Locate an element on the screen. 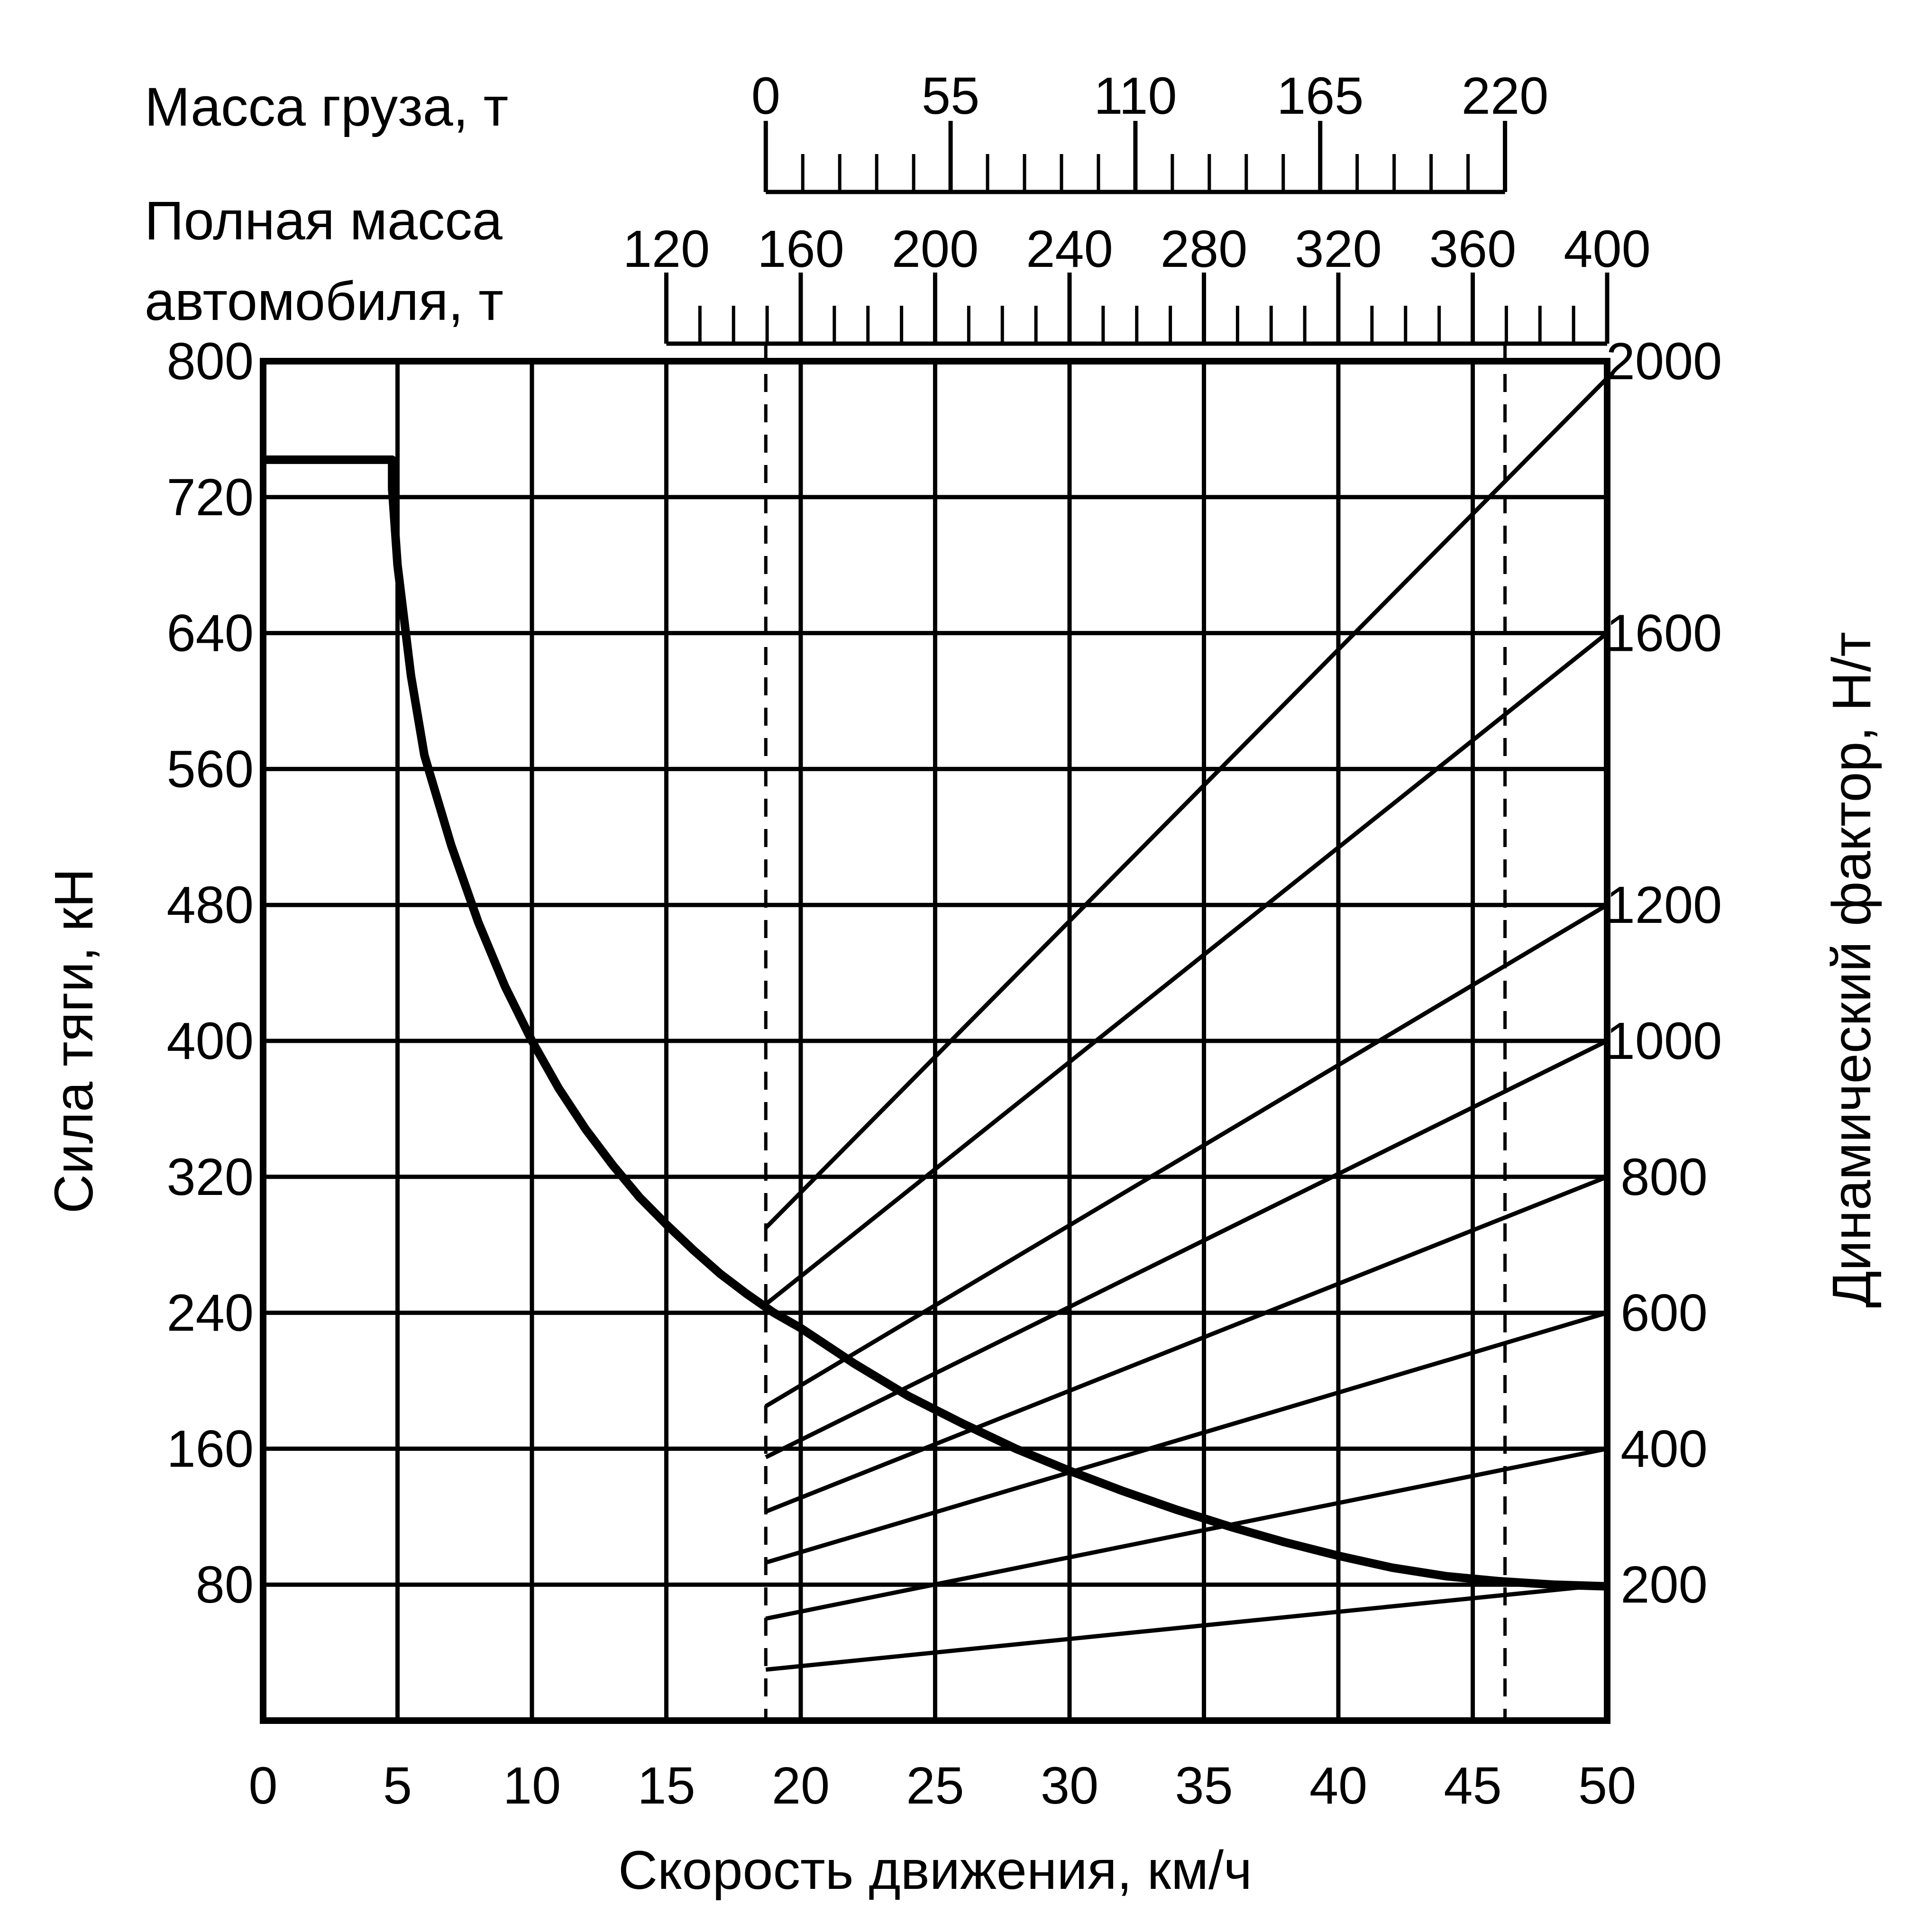  y2-tick-label: 1000 is located at coordinates (1664, 1041).